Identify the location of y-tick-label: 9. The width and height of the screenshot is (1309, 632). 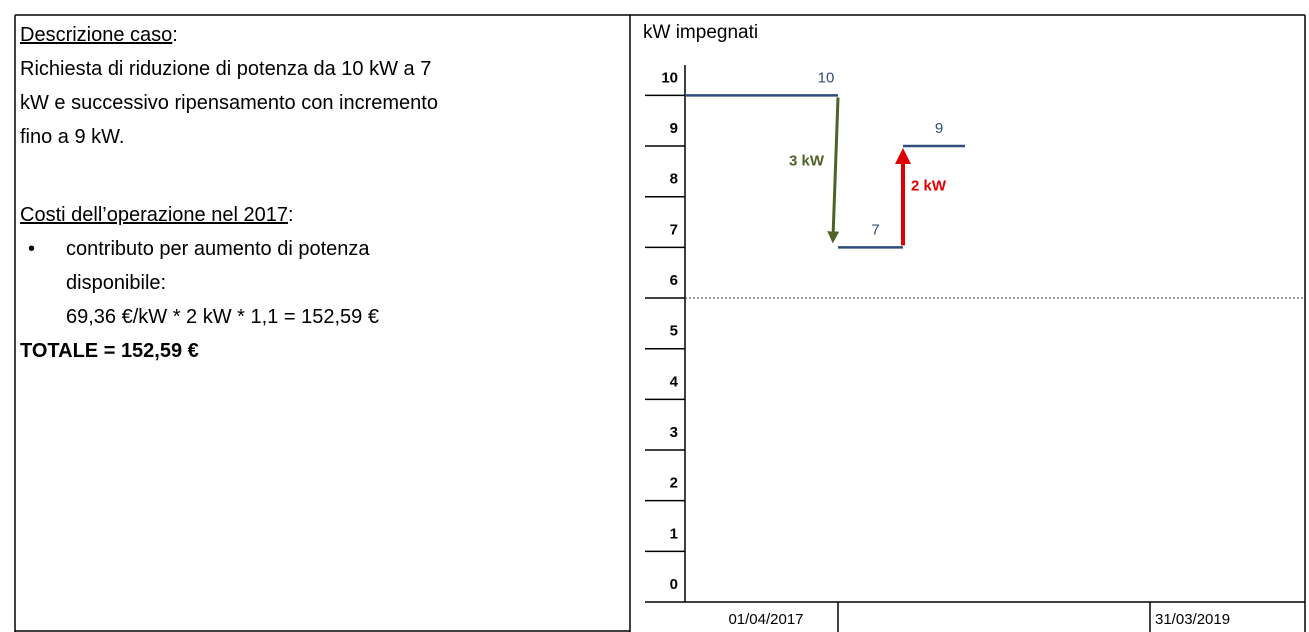
(674, 128).